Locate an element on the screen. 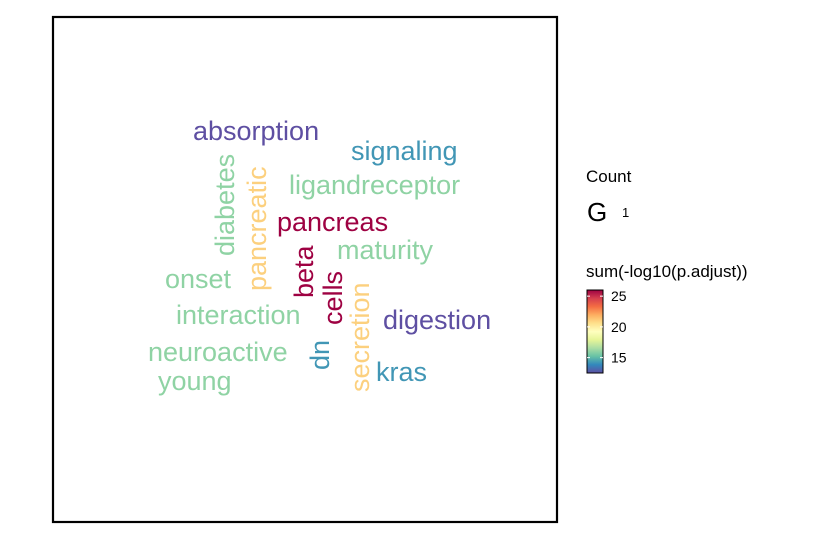 The height and width of the screenshot is (545, 840). colorbar-tick-label: 25 is located at coordinates (619, 296).